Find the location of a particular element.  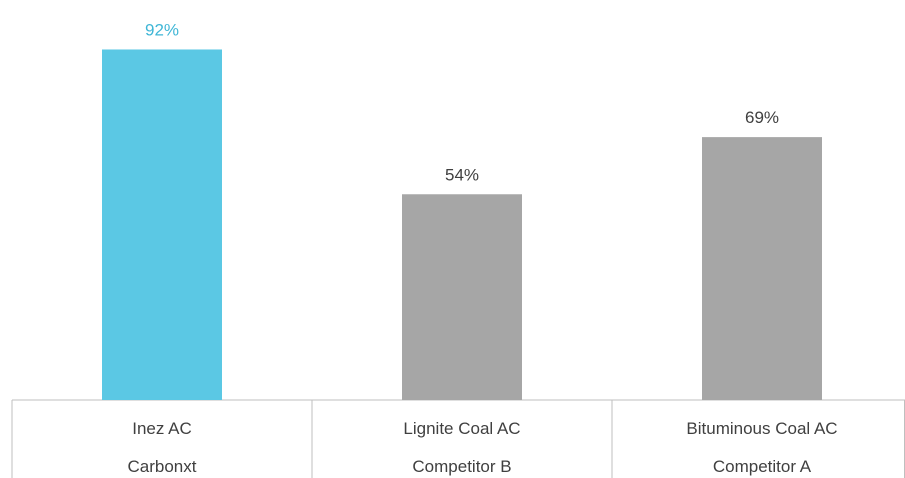

data-label: 54% is located at coordinates (462, 174).